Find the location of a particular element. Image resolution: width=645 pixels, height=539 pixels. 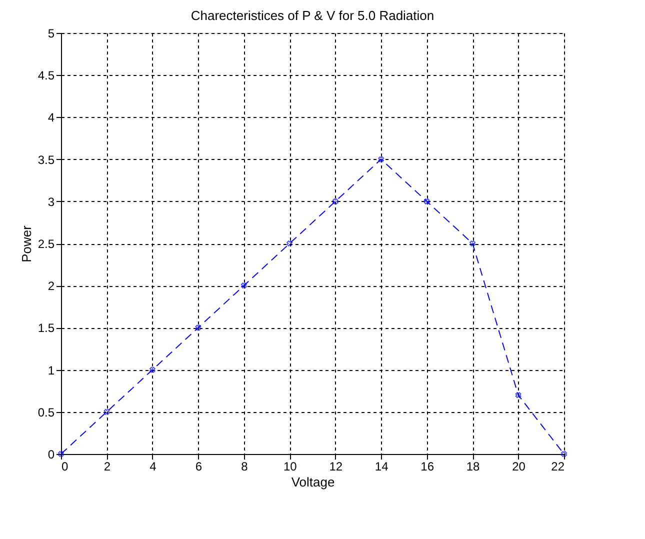

x-tick-label: 4 is located at coordinates (153, 467).